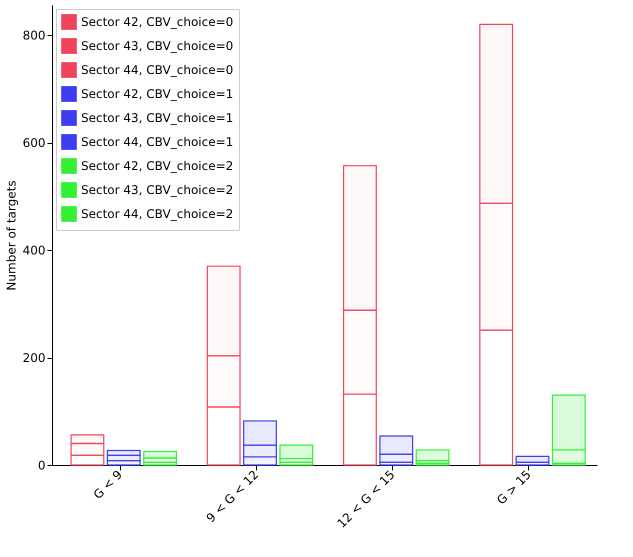 The image size is (633, 557). Describe the element at coordinates (157, 22) in the screenshot. I see `legend-label: Sector 42, CBV_choice=0` at that location.